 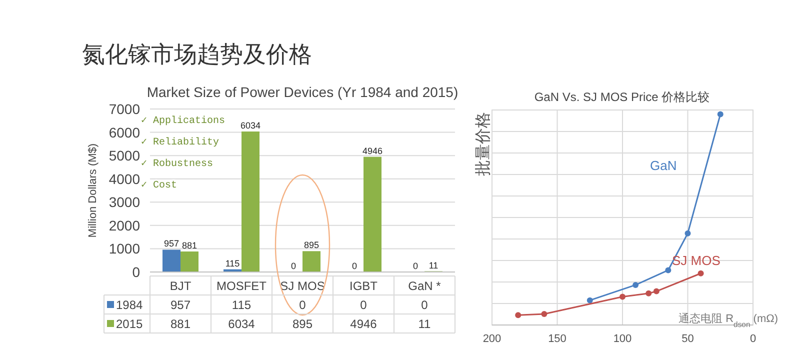 What do you see at coordinates (425, 286) in the screenshot?
I see `x-tick-label: GaN *` at bounding box center [425, 286].